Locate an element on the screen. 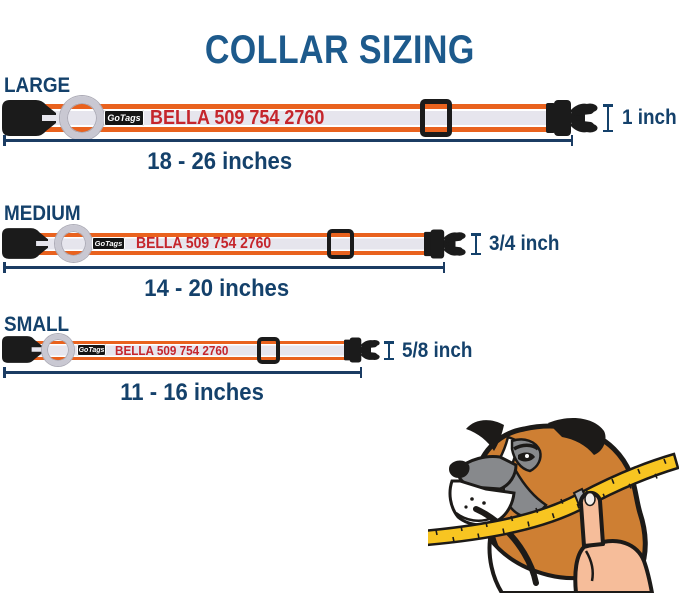 This screenshot has width=679, height=593. size-label-medium-text: MEDIUM is located at coordinates (42, 213).